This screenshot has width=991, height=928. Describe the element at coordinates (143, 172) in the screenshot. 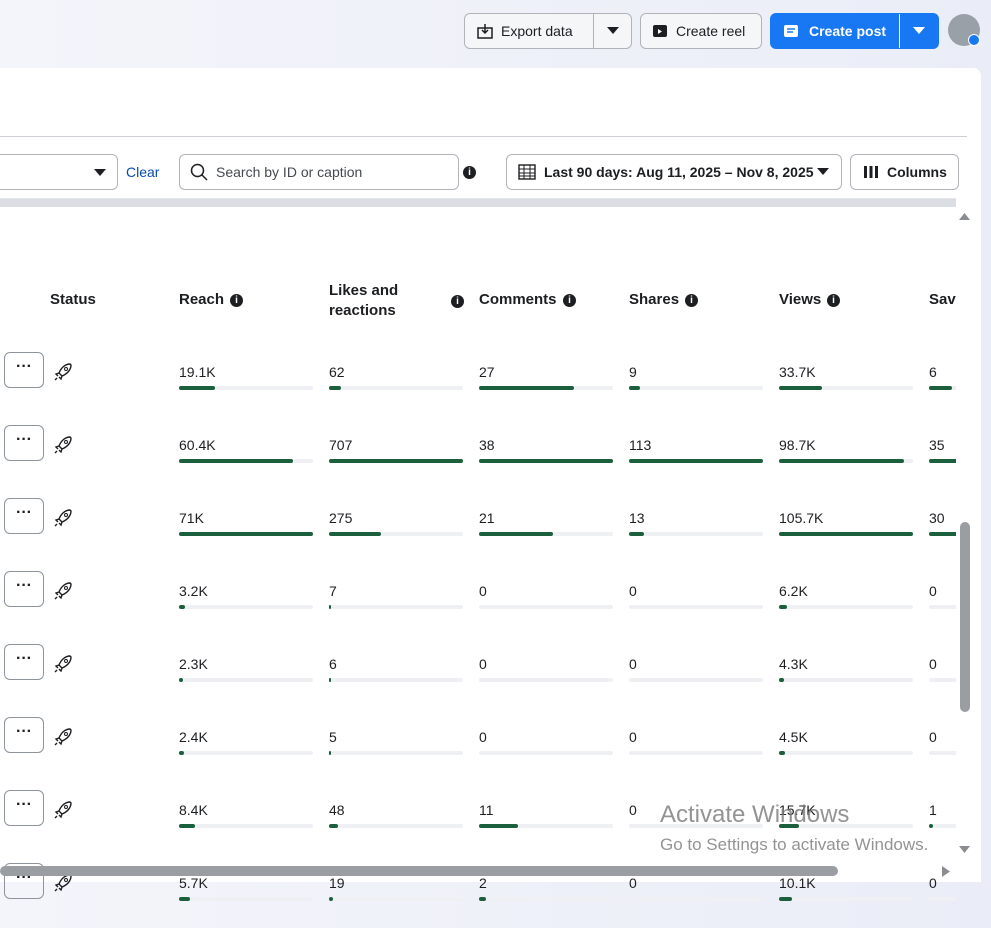

I see `clear-link: Clear` at that location.